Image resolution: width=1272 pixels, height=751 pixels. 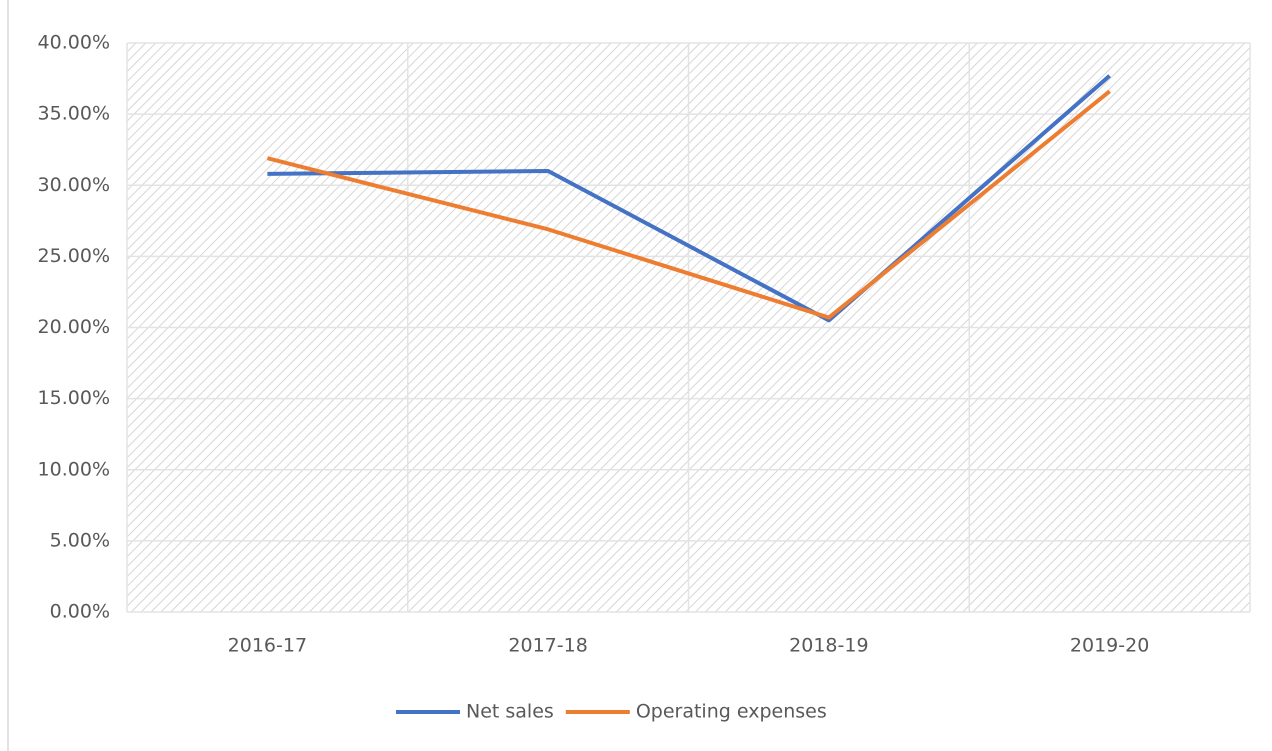 What do you see at coordinates (510, 712) in the screenshot?
I see `legend-label: Net sales` at bounding box center [510, 712].